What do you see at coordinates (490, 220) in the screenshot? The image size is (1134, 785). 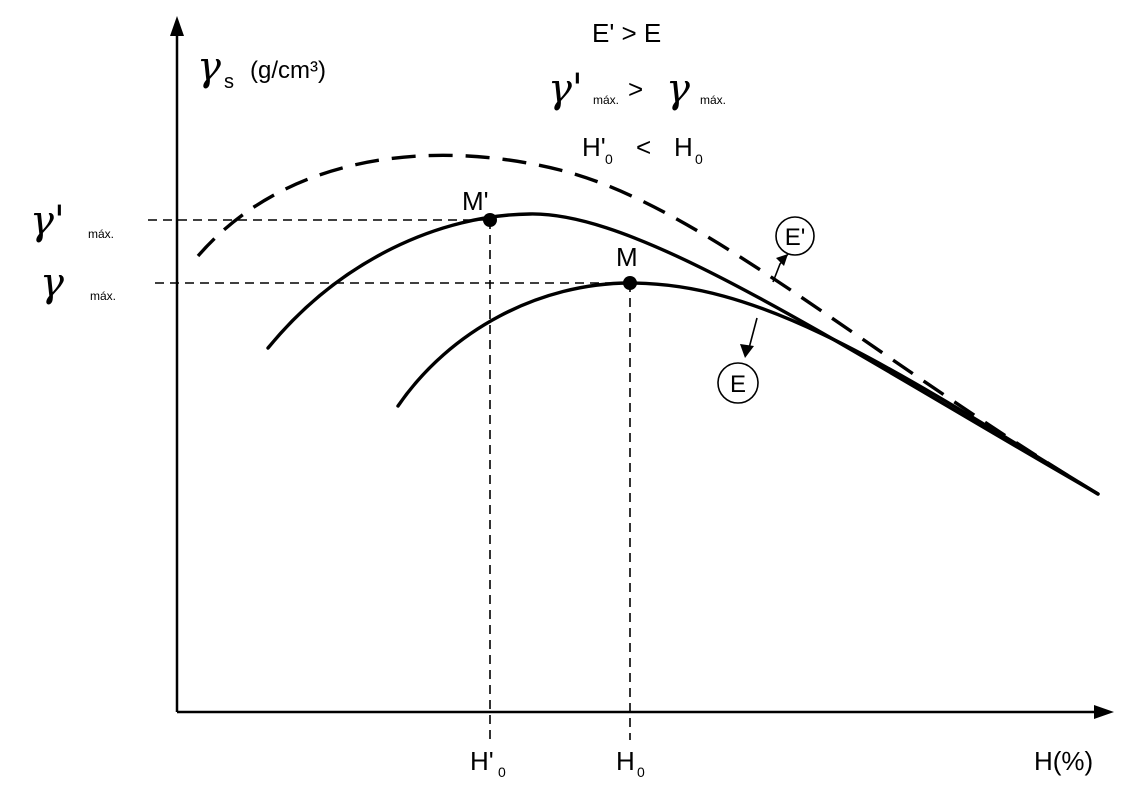 I see `point-m-prime` at bounding box center [490, 220].